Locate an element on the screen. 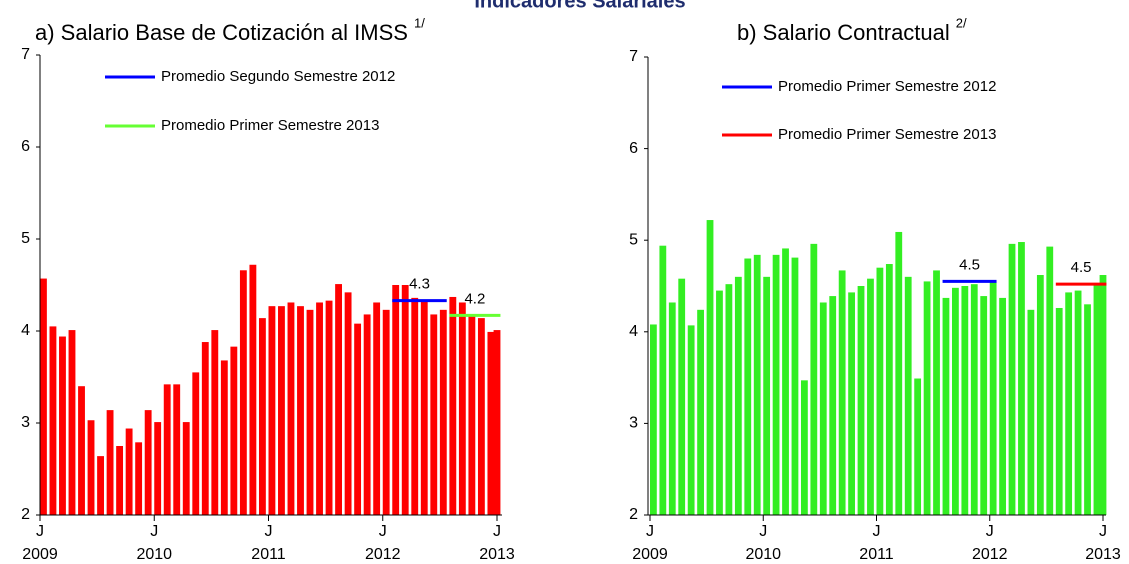 The height and width of the screenshot is (564, 1129). footnote-ref: 1/ is located at coordinates (419, 22).